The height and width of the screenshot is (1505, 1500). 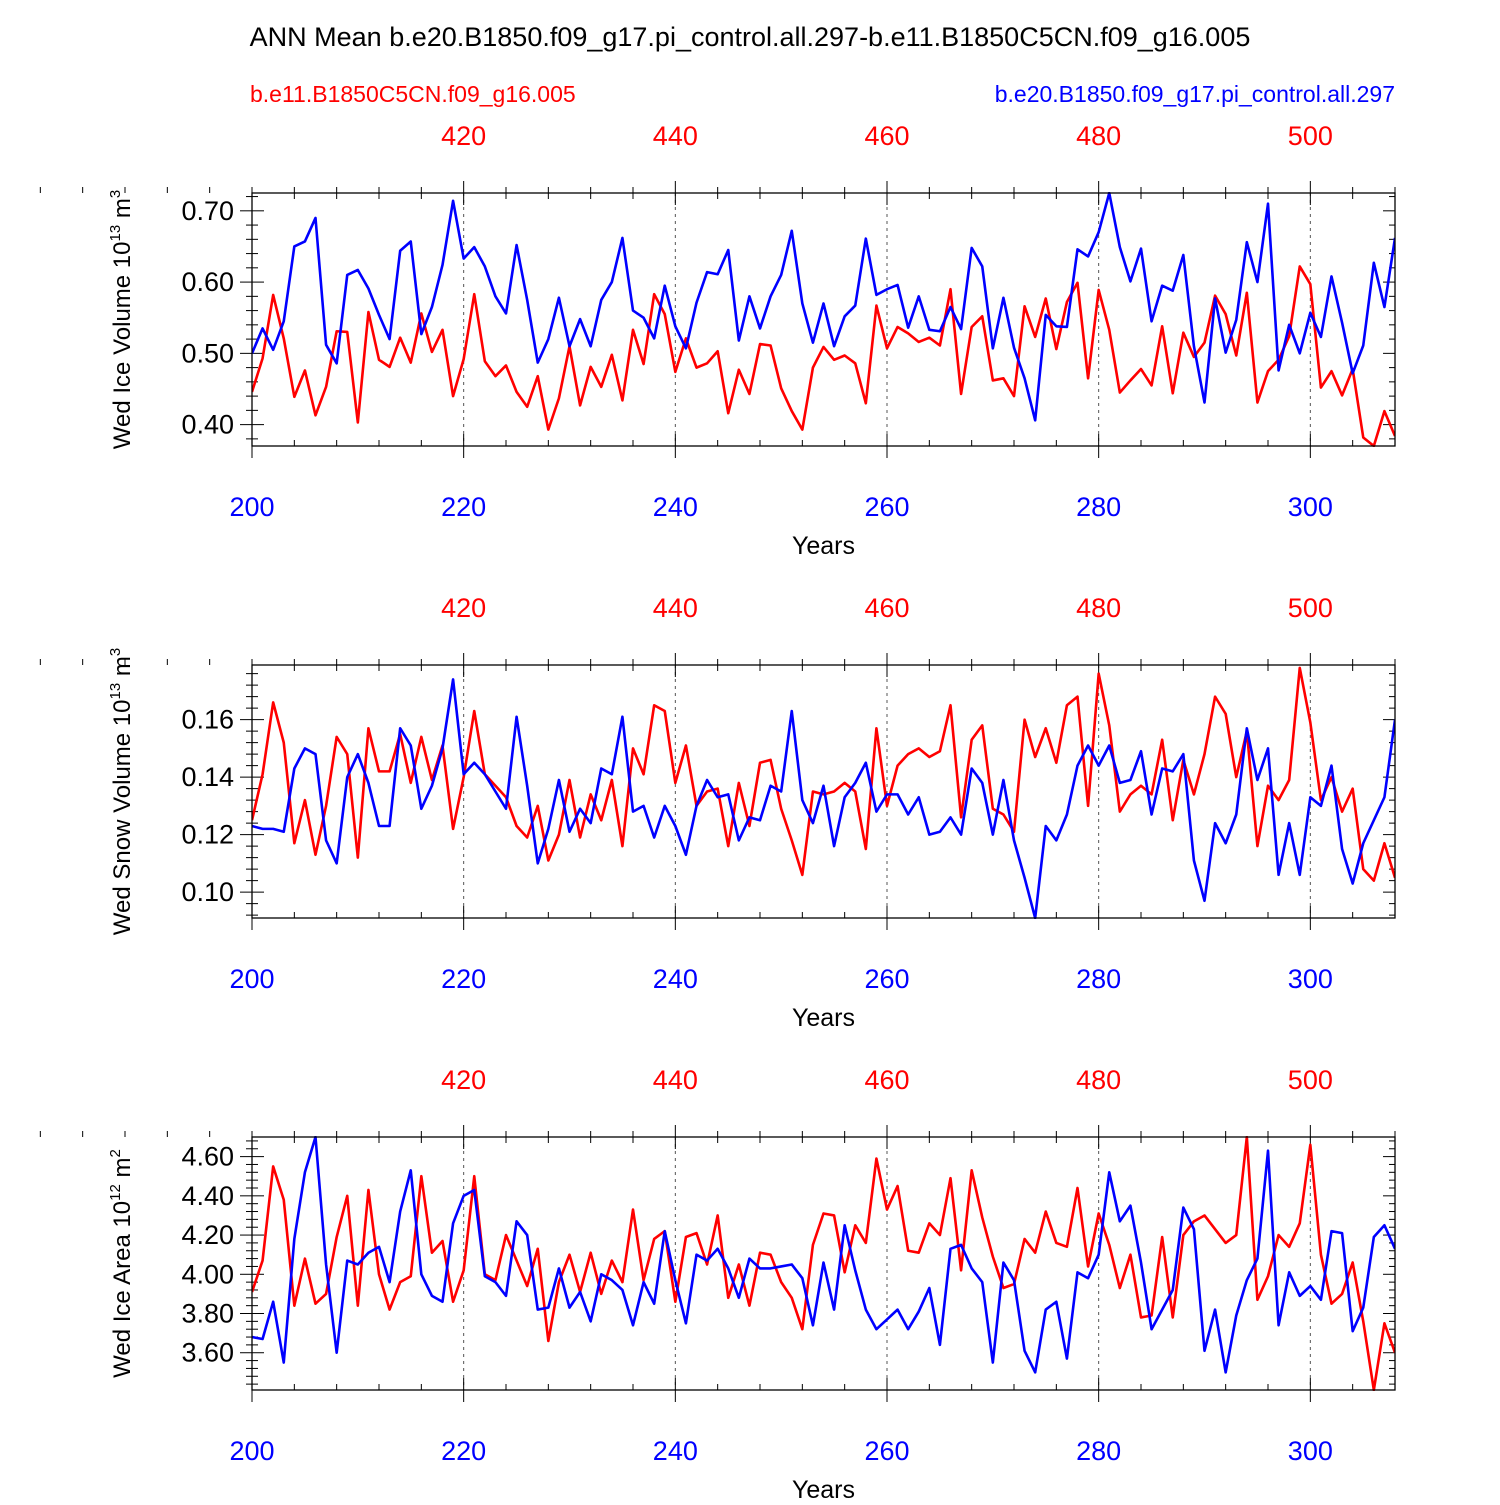 What do you see at coordinates (207, 892) in the screenshot?
I see `y-tick-label: 0.10` at bounding box center [207, 892].